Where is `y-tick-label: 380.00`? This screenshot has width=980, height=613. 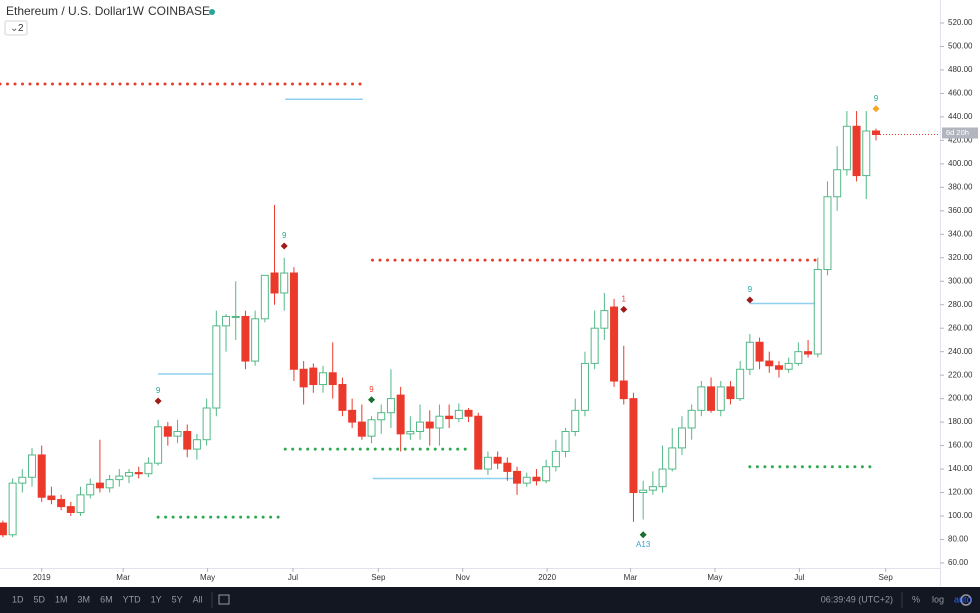
y-tick-label: 380.00 is located at coordinates (960, 186).